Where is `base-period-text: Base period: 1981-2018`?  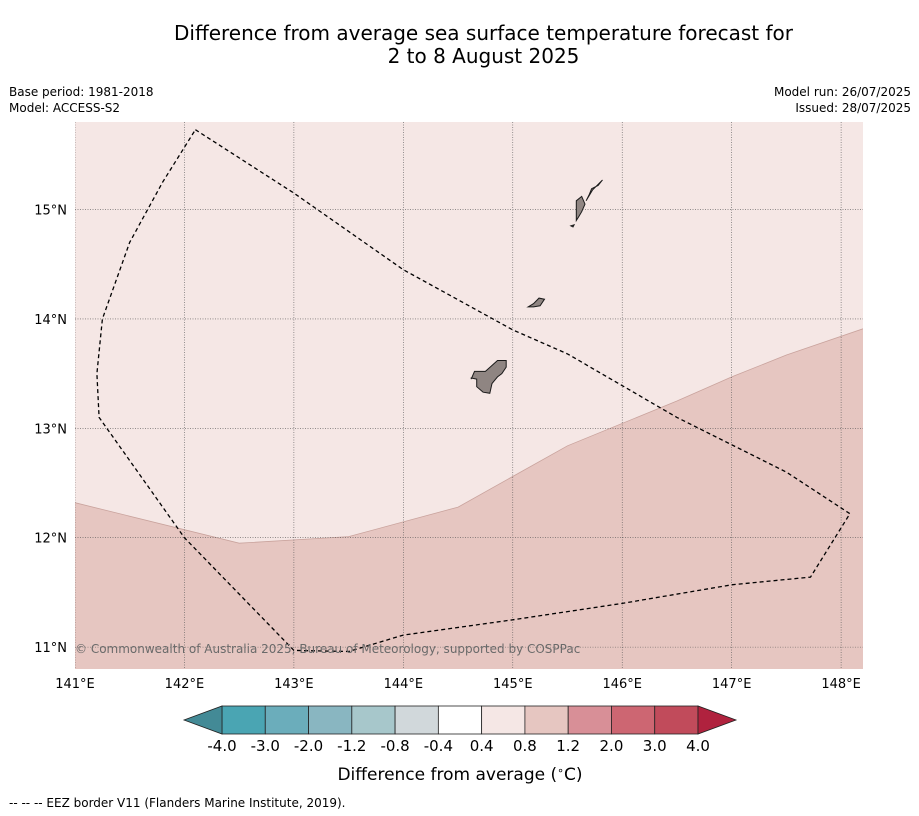 base-period-text: Base period: 1981-2018 is located at coordinates (81, 92).